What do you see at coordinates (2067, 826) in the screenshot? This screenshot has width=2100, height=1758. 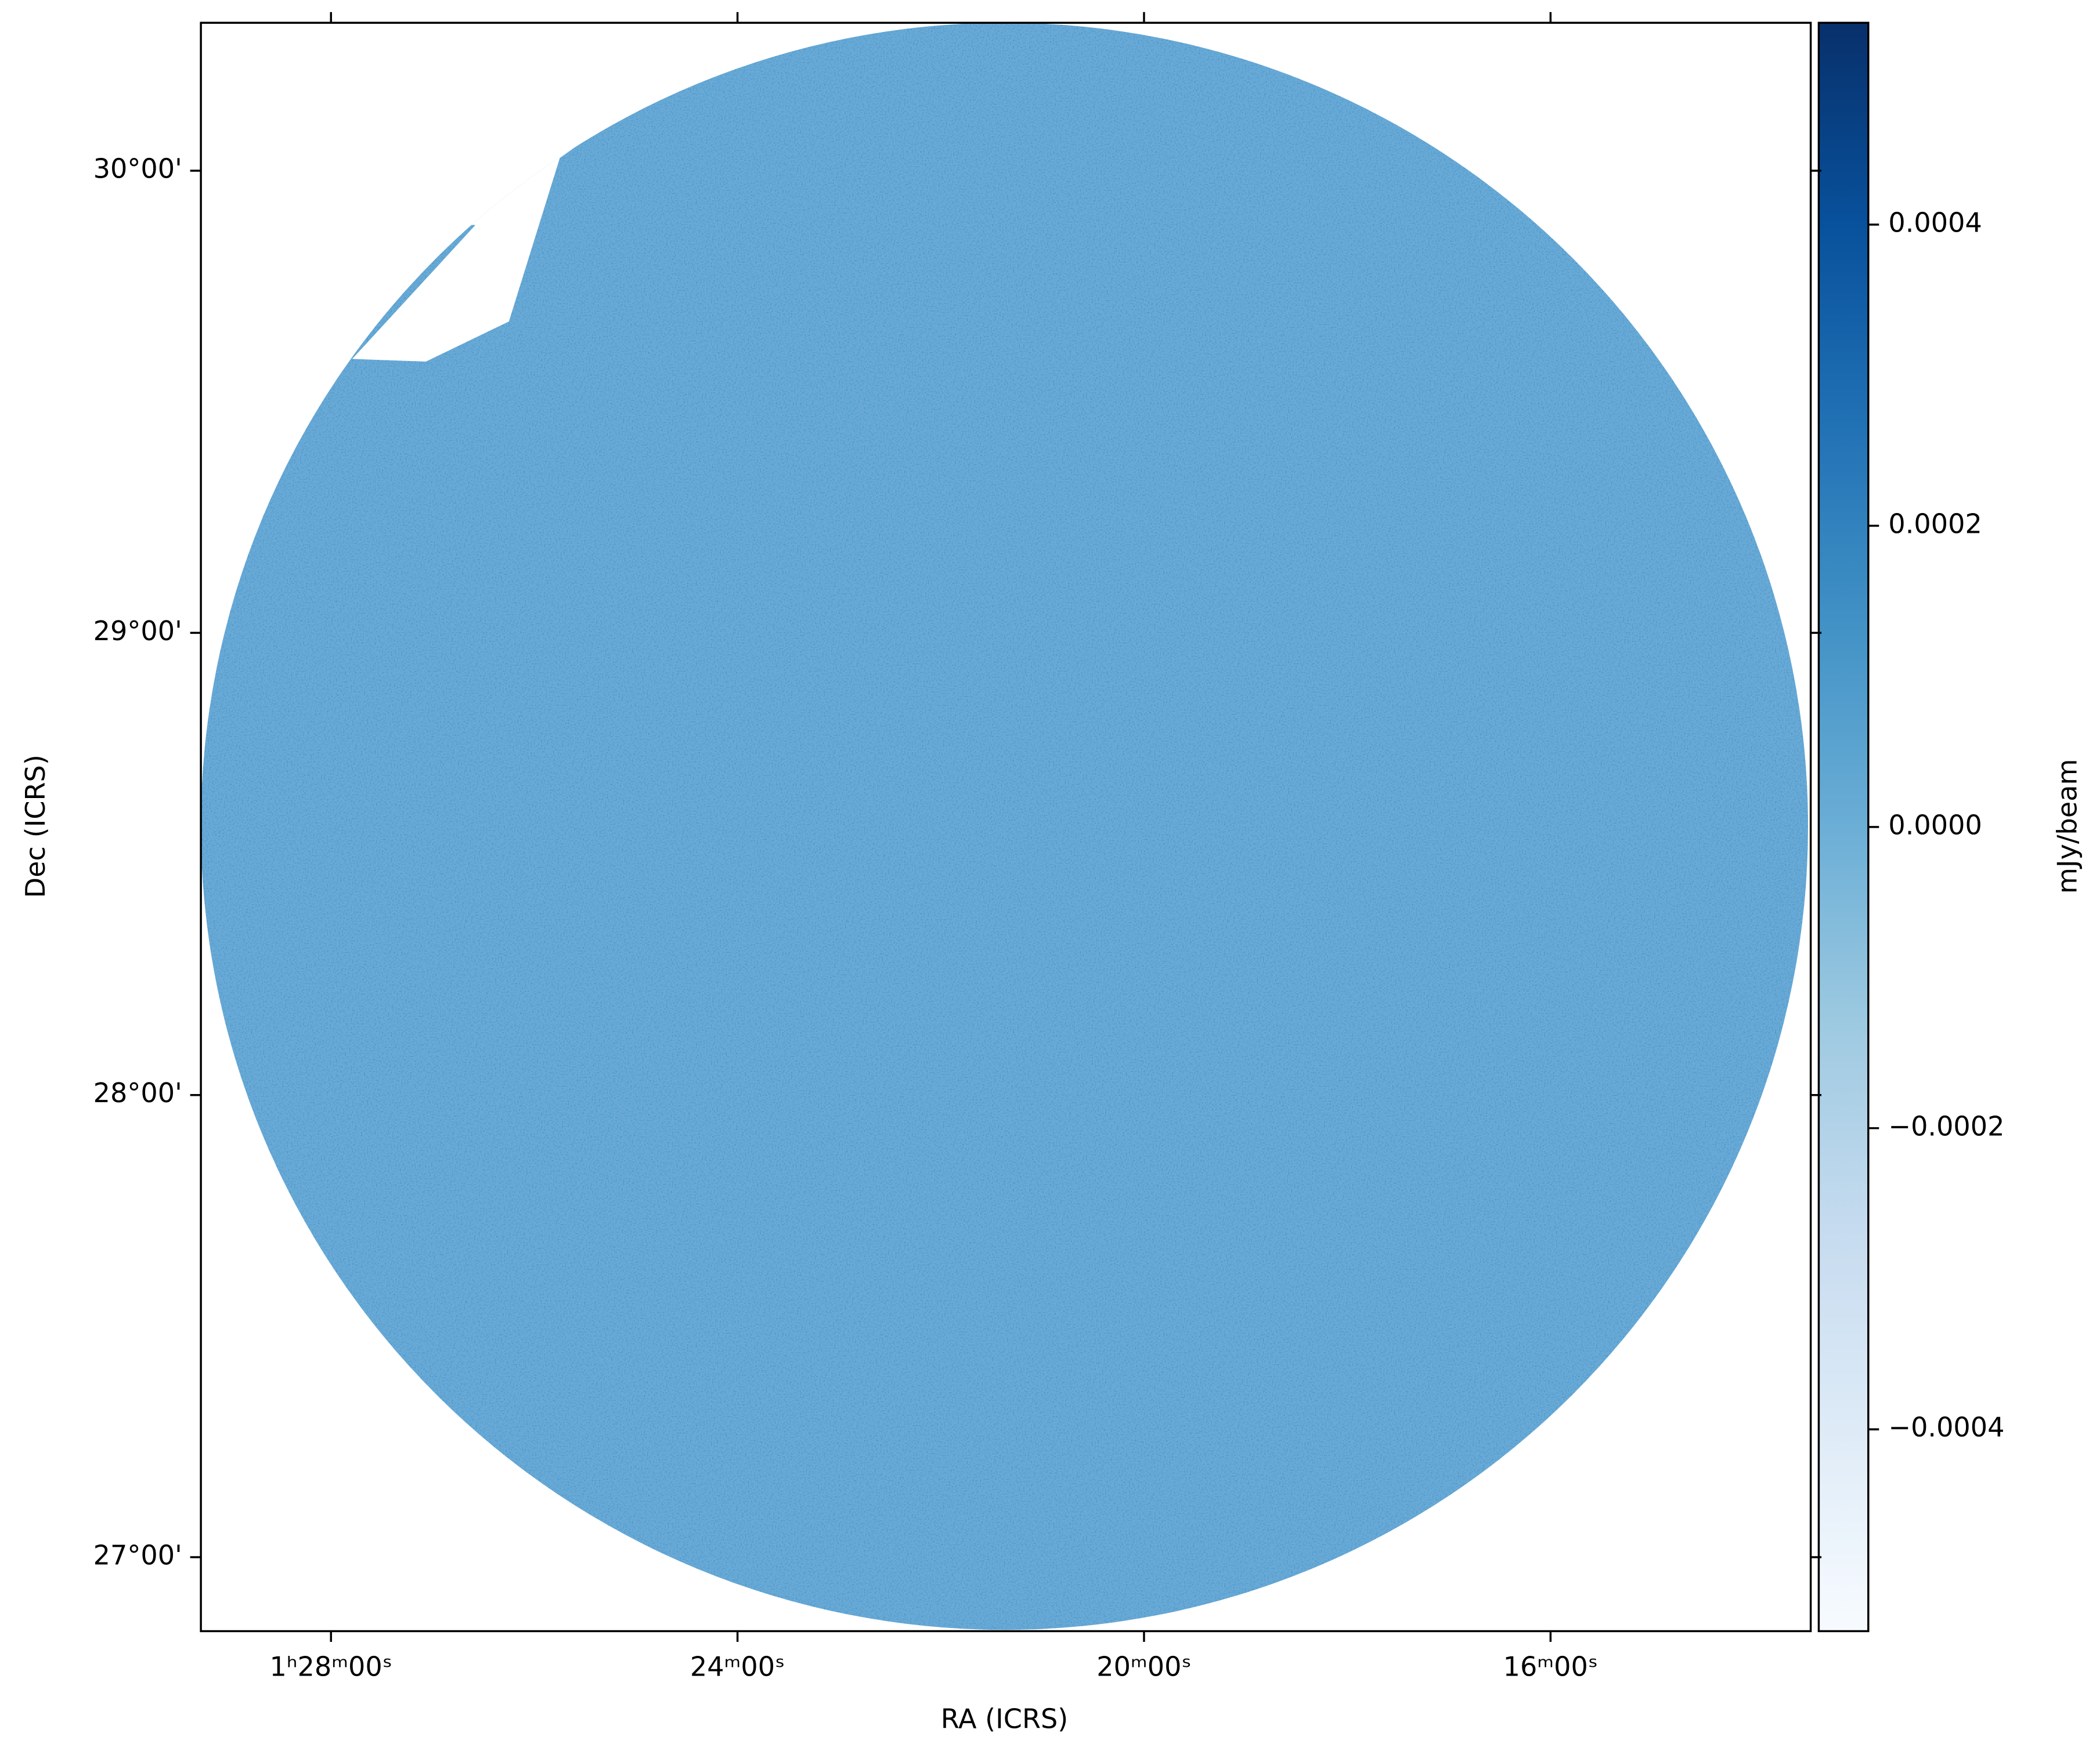 I see `colorbar-label: mJy/beam` at bounding box center [2067, 826].